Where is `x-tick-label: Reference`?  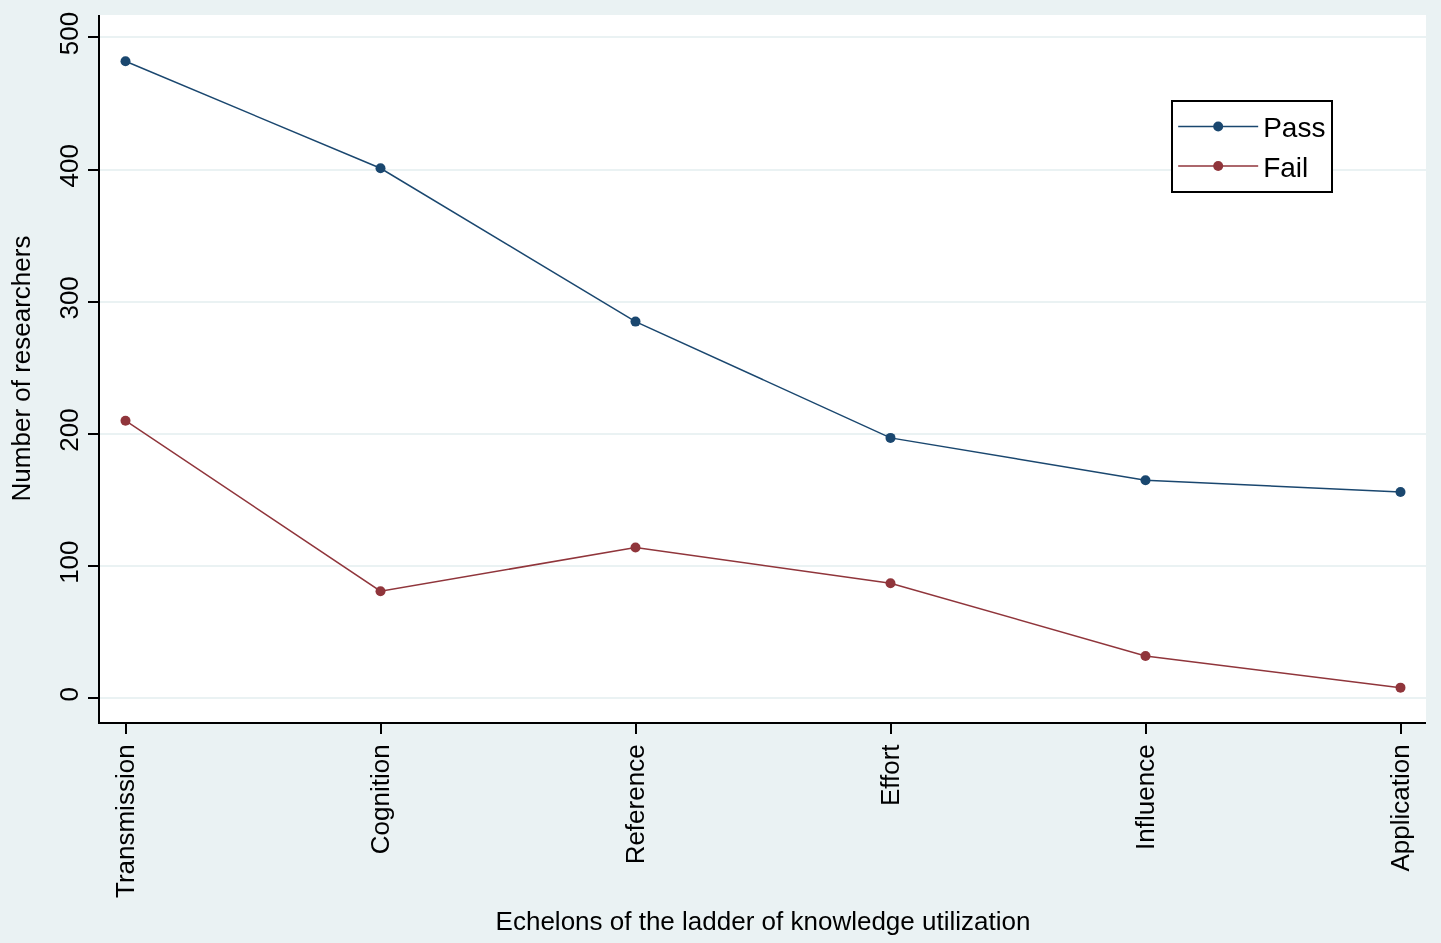
x-tick-label: Reference is located at coordinates (634, 804).